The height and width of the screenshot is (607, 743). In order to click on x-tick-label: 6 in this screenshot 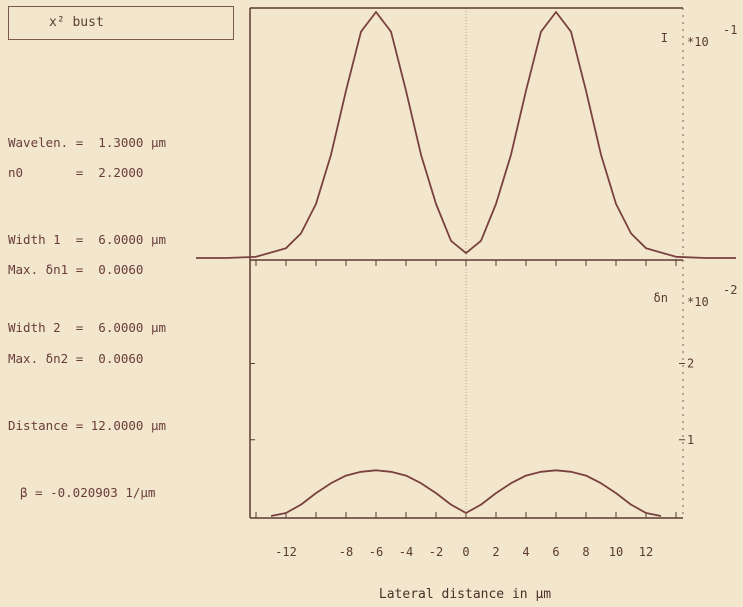, I will do `click(555, 552)`.